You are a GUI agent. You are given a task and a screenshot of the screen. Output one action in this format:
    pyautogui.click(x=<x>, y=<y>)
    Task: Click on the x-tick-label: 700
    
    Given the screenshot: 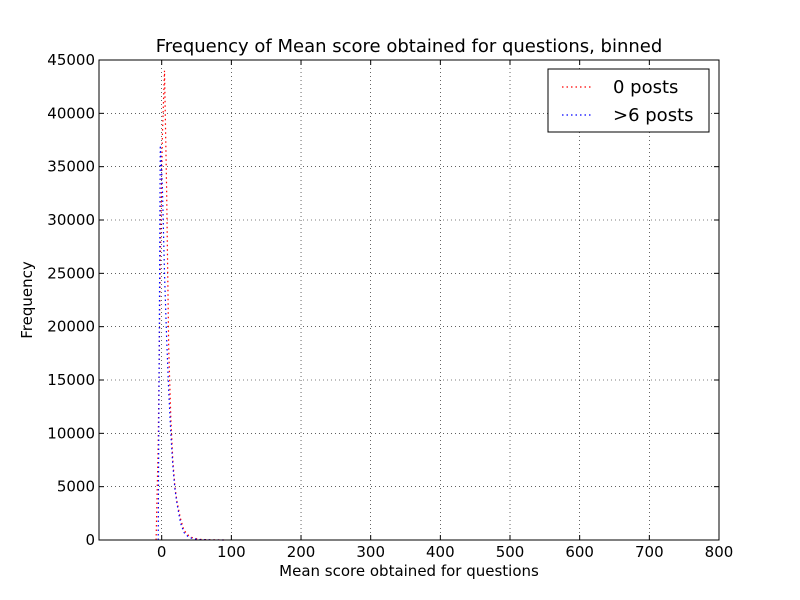 What is the action you would take?
    pyautogui.click(x=649, y=552)
    